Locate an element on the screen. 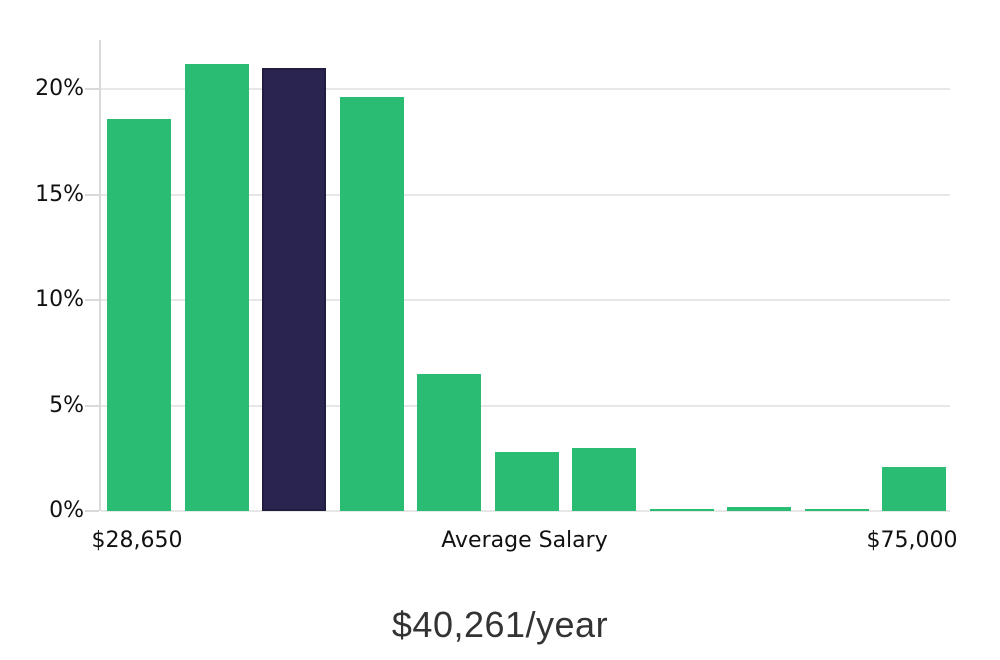 This screenshot has height=660, width=1000. y-axis-label-10%: 10% is located at coordinates (59, 299).